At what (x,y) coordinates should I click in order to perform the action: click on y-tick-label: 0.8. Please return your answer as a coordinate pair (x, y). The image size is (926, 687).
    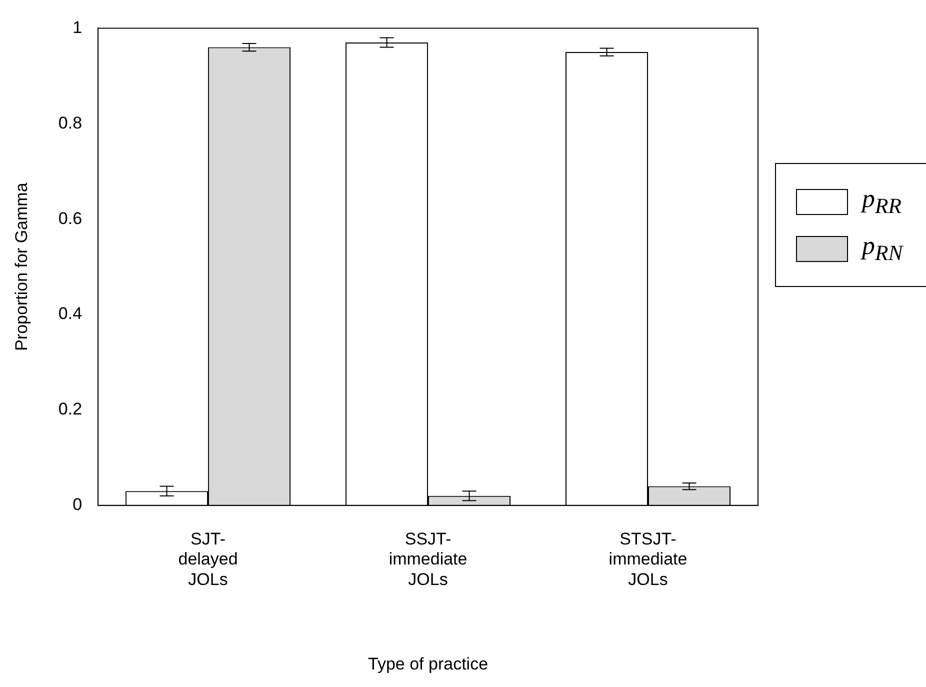
    Looking at the image, I should click on (70, 122).